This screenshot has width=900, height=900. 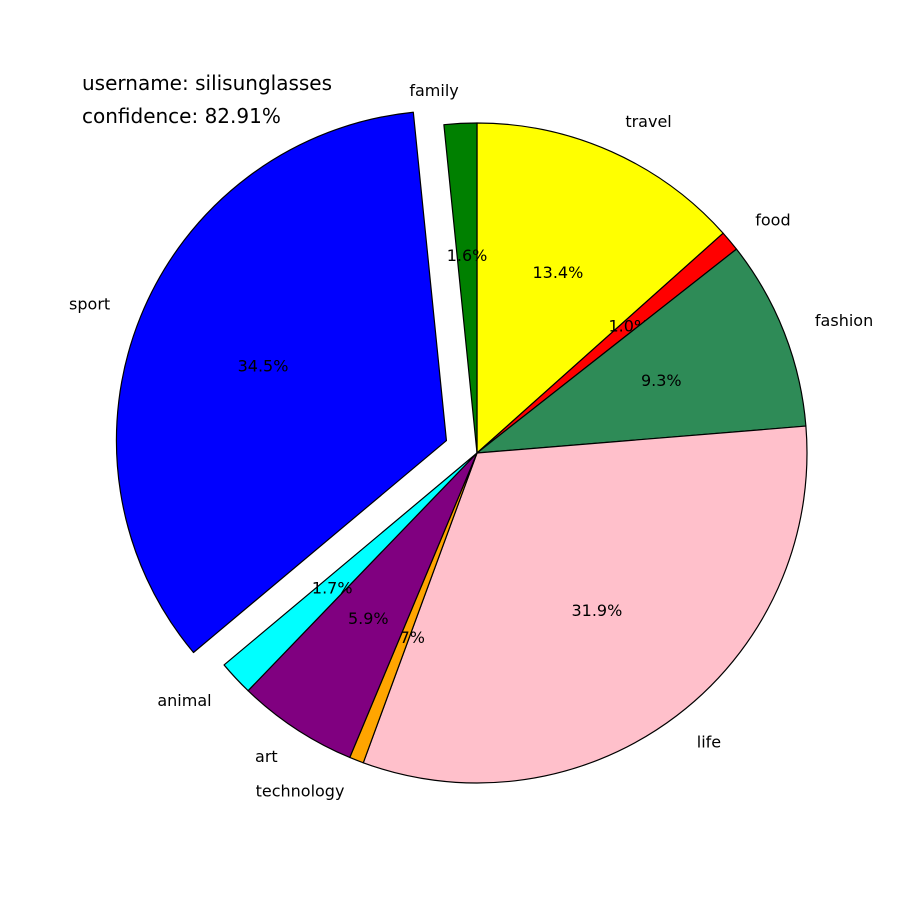 I want to click on pct-label-animal: 1.7%, so click(x=332, y=588).